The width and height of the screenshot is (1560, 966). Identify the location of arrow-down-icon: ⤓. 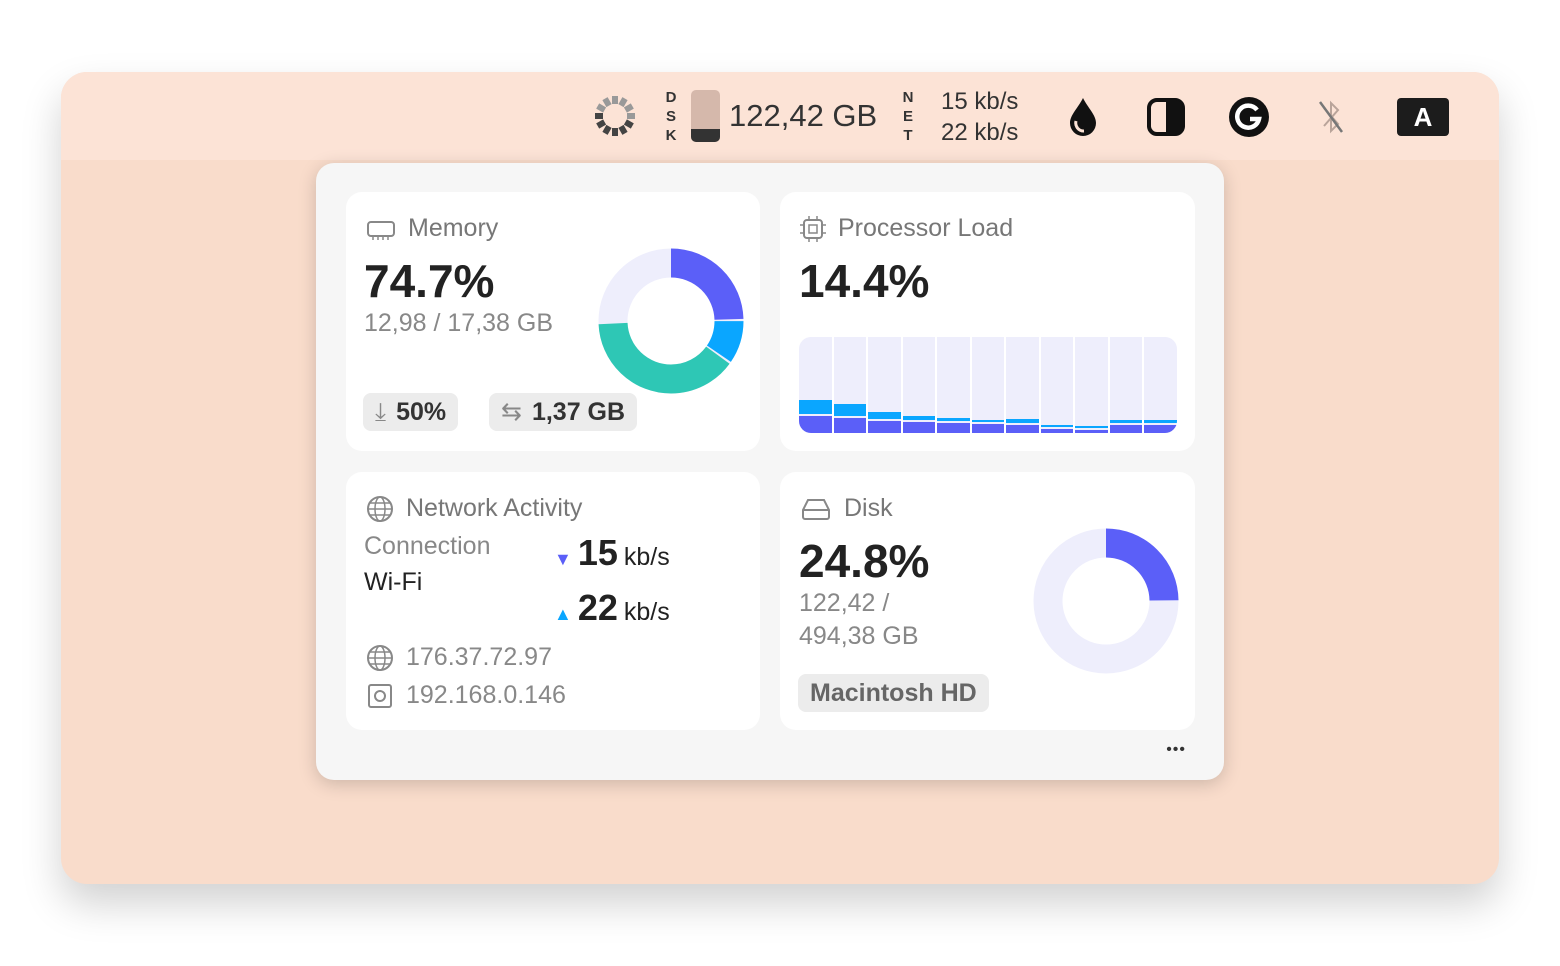
(381, 411).